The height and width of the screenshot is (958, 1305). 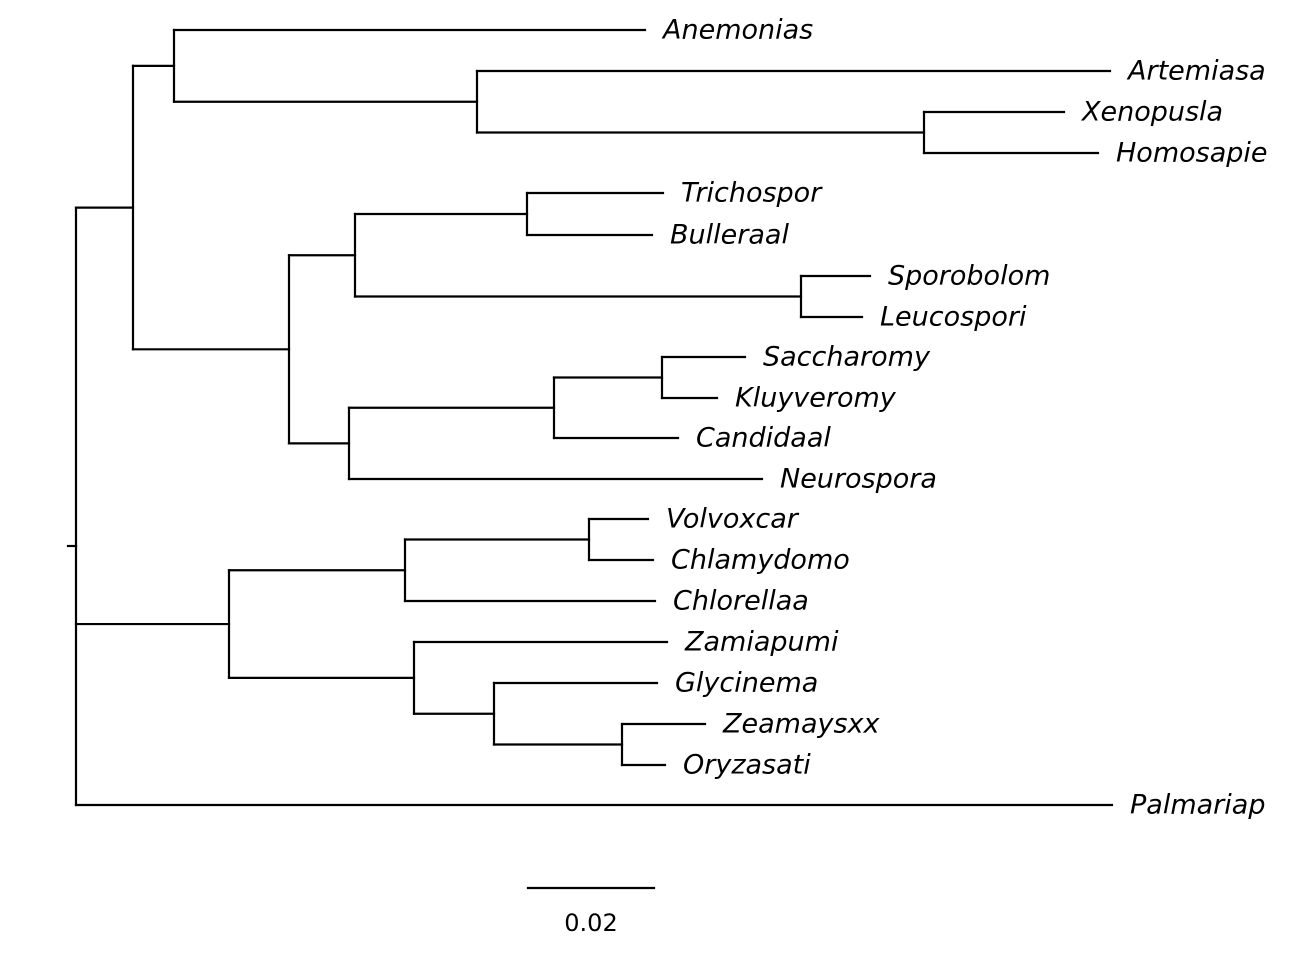 I want to click on tip-label-homosapie: Homosapie, so click(x=1192, y=153).